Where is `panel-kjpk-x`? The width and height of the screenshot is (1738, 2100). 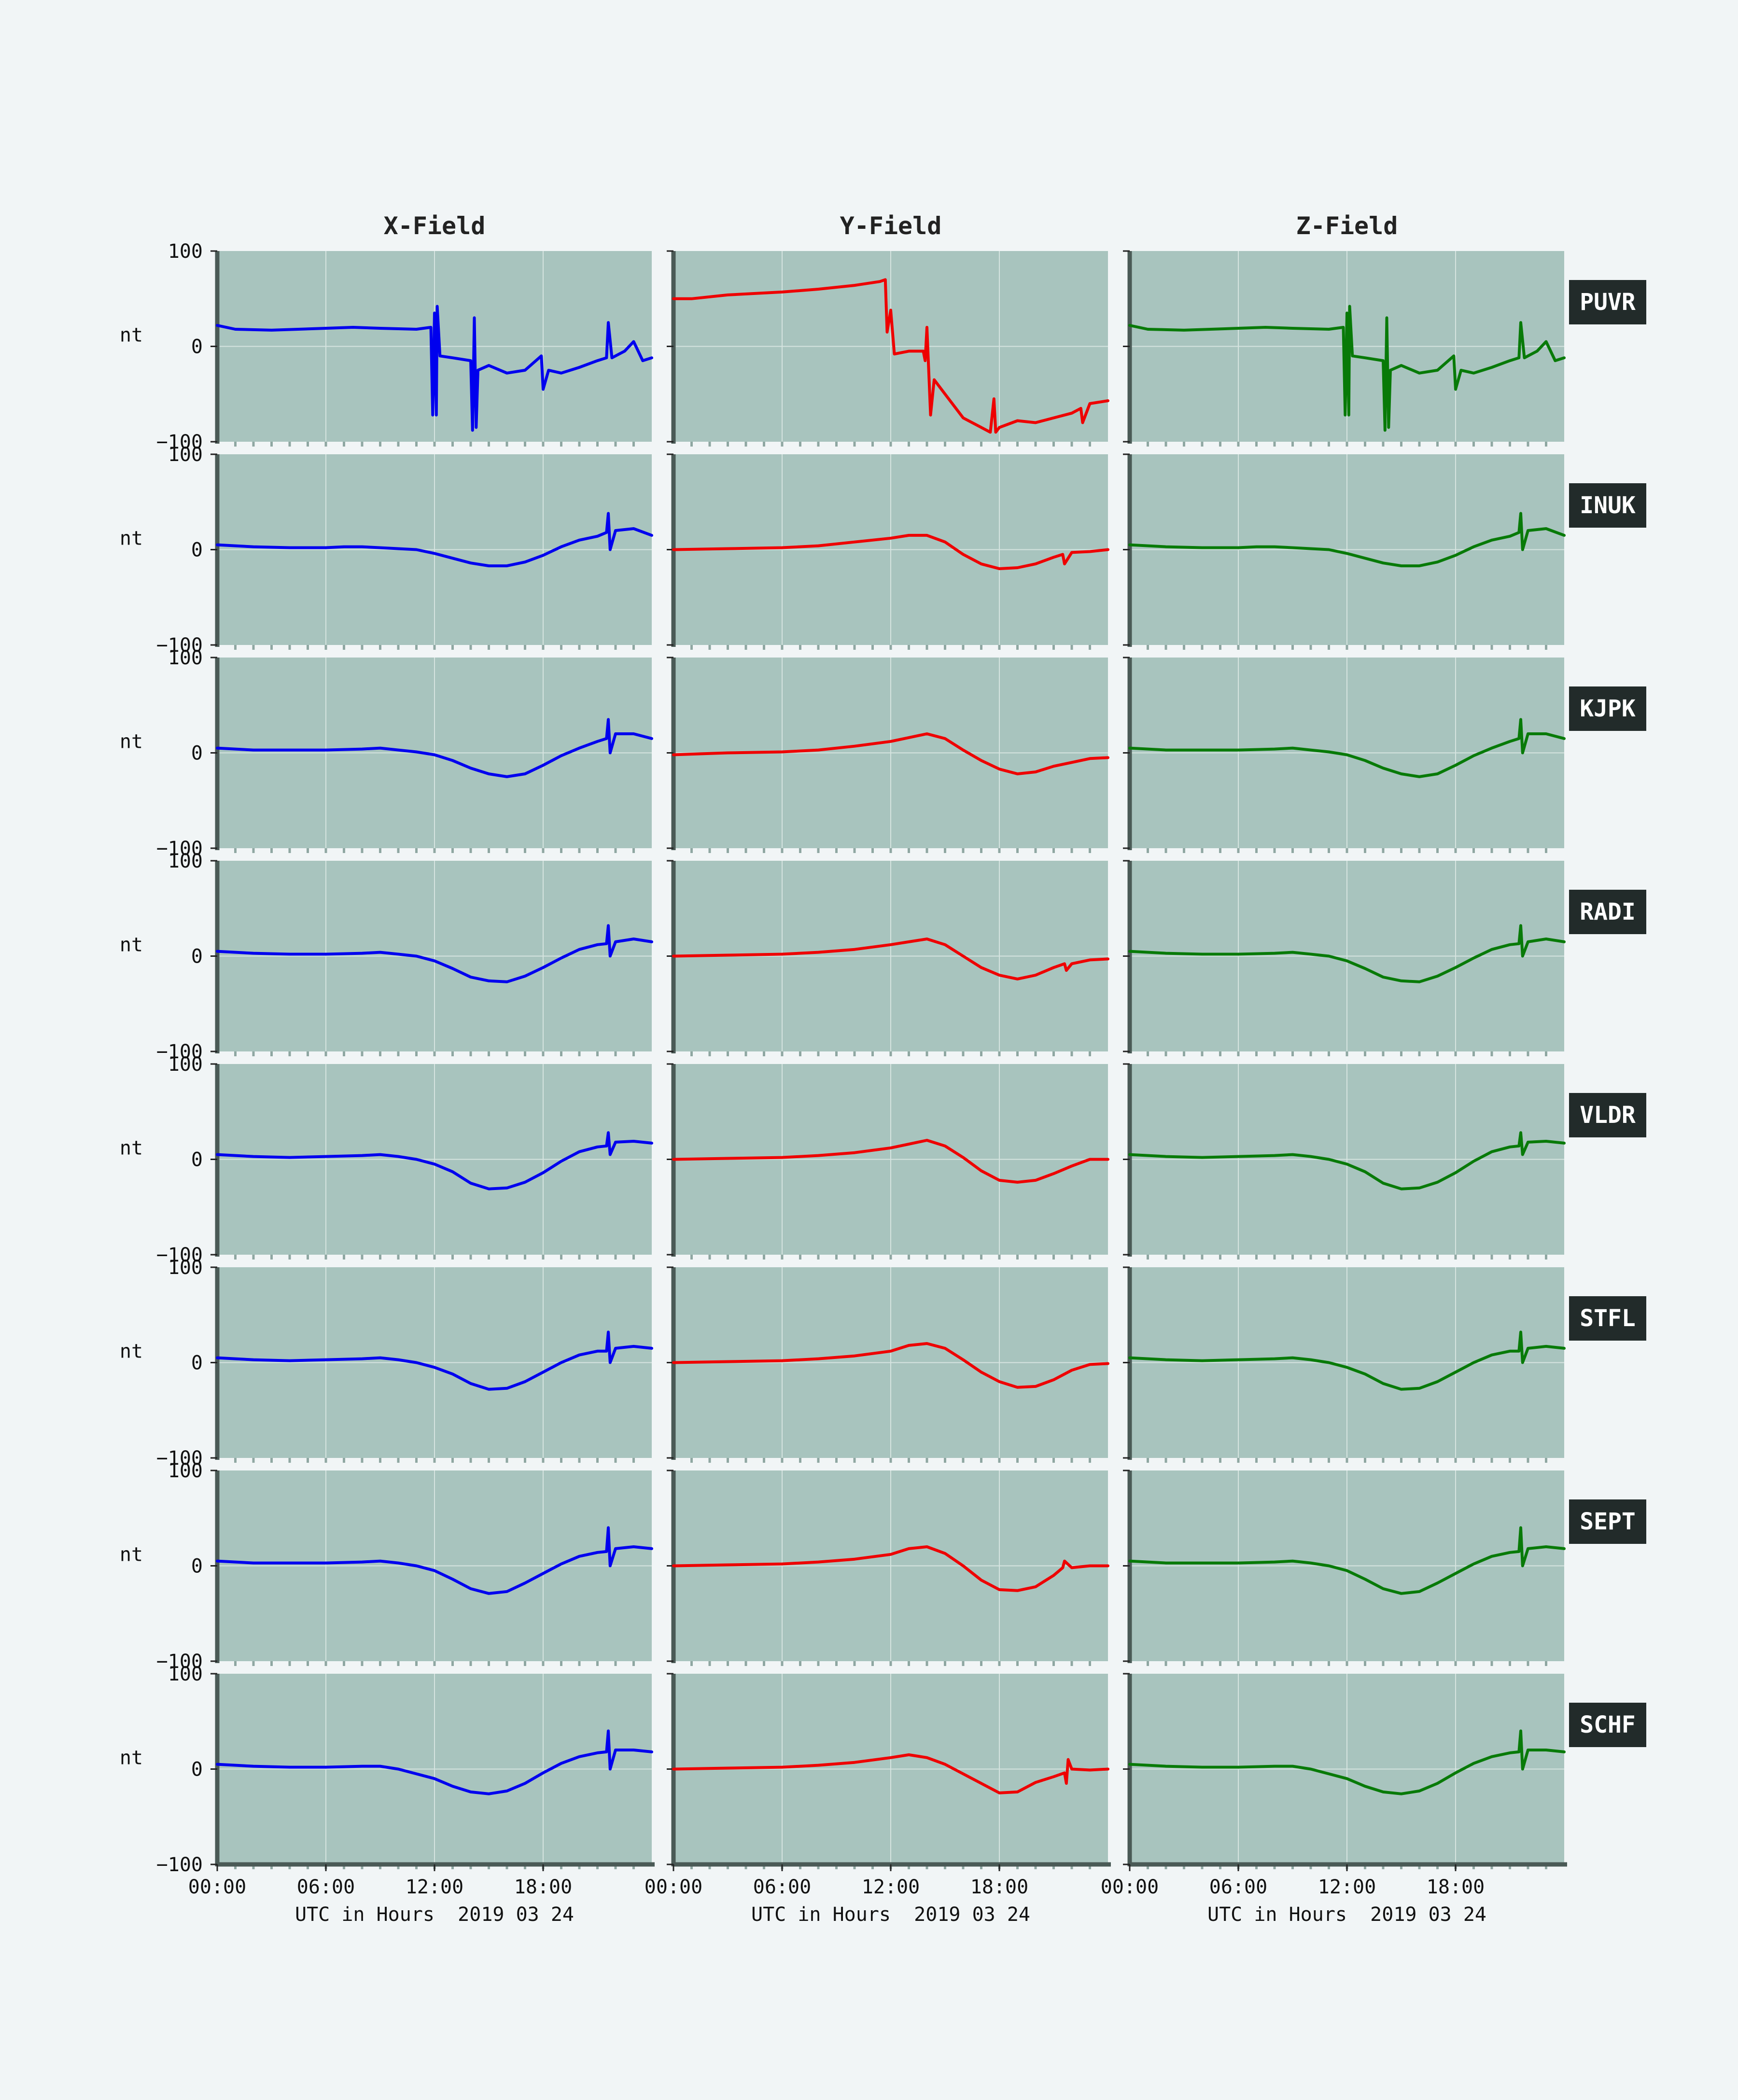 panel-kjpk-x is located at coordinates (431, 755).